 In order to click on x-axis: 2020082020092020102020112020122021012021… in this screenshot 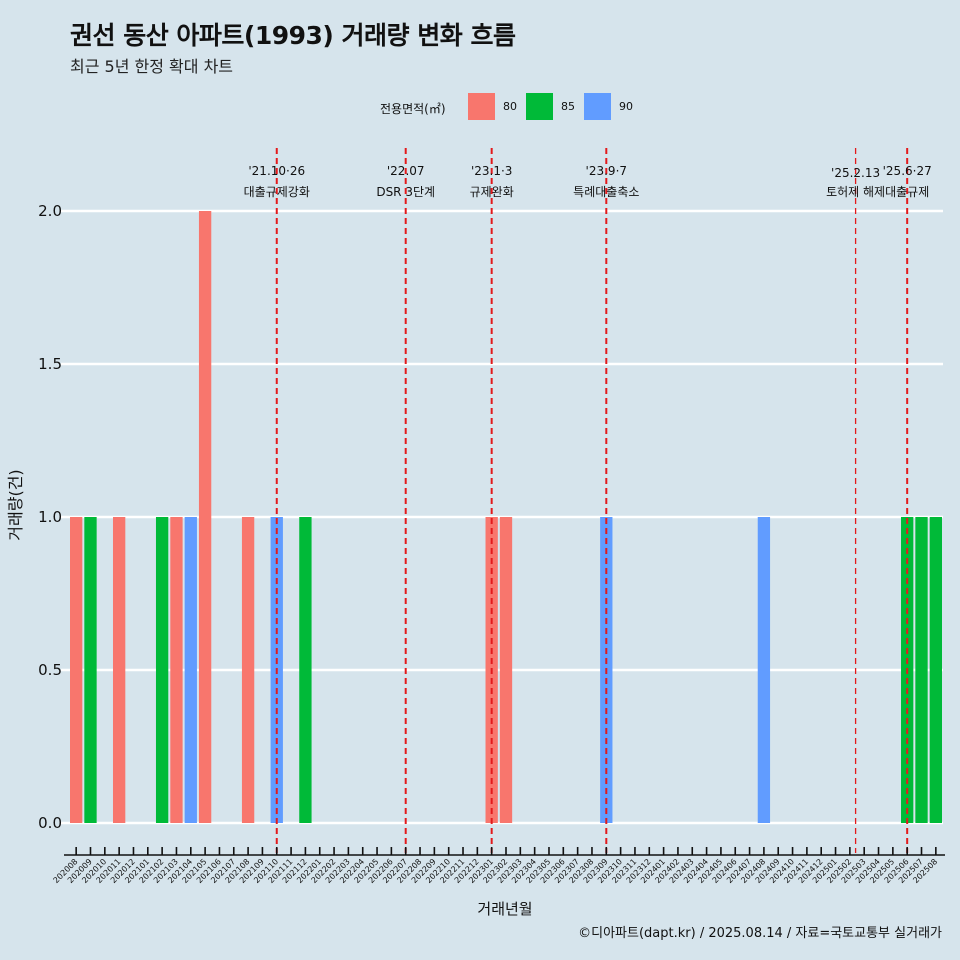, I will do `click(498, 866)`.